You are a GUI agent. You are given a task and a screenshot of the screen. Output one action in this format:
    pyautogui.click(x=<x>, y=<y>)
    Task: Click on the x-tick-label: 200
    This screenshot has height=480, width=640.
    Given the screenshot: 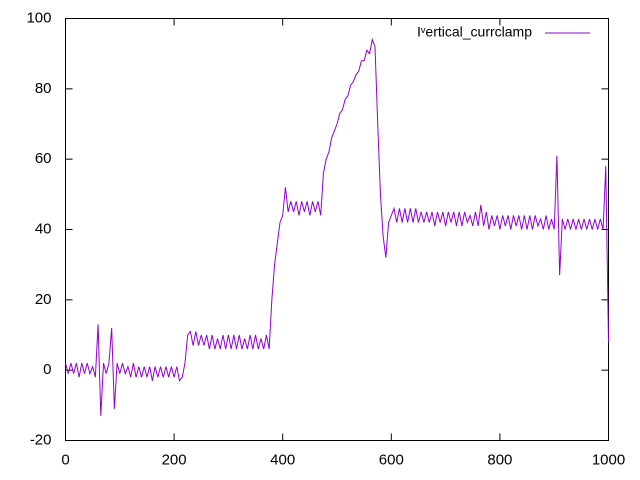 What is the action you would take?
    pyautogui.click(x=174, y=459)
    